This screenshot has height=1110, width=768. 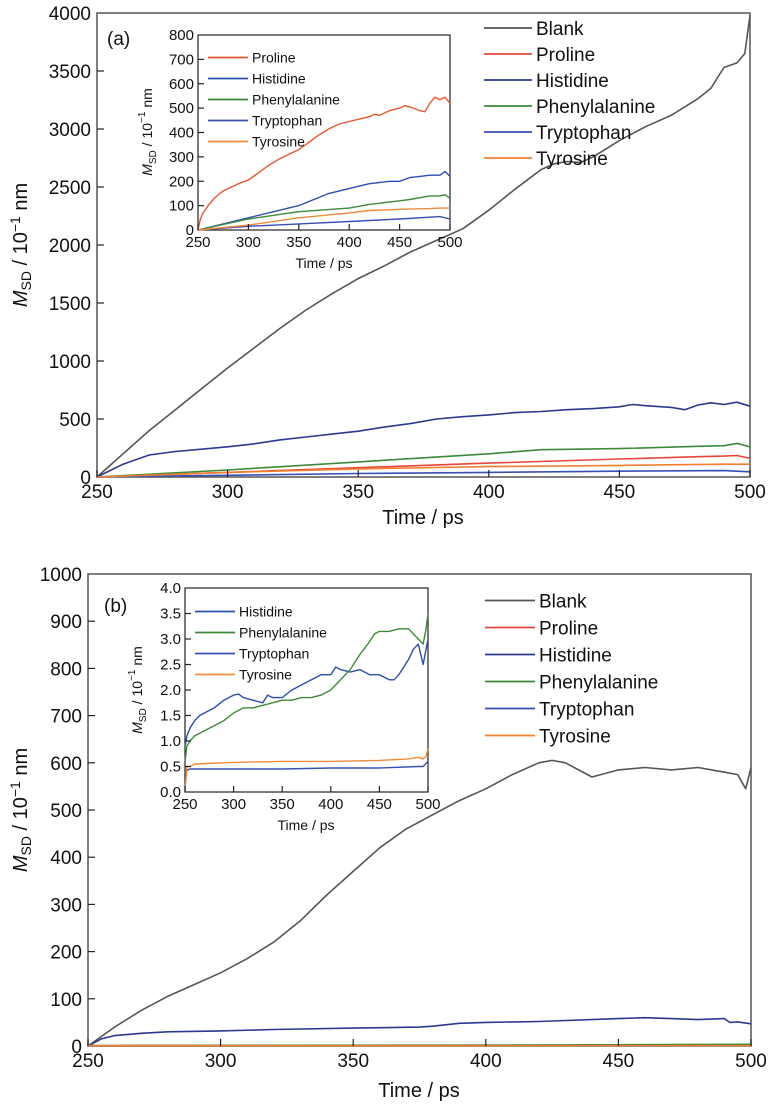 I want to click on panel-b-y-ticks: 0 100 200 300 400 500 600 700 800 900 1000, so click(x=67, y=811).